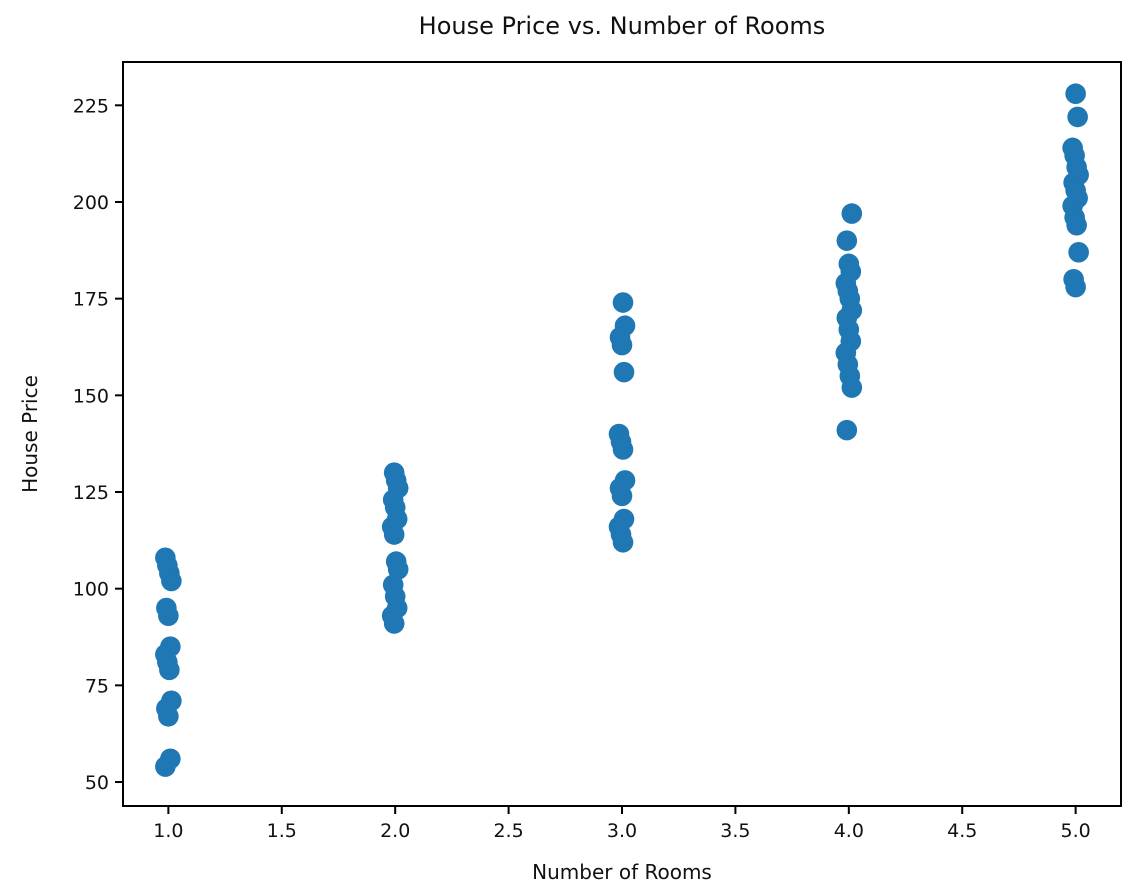  I want to click on y-tick-label: 225, so click(91, 106).